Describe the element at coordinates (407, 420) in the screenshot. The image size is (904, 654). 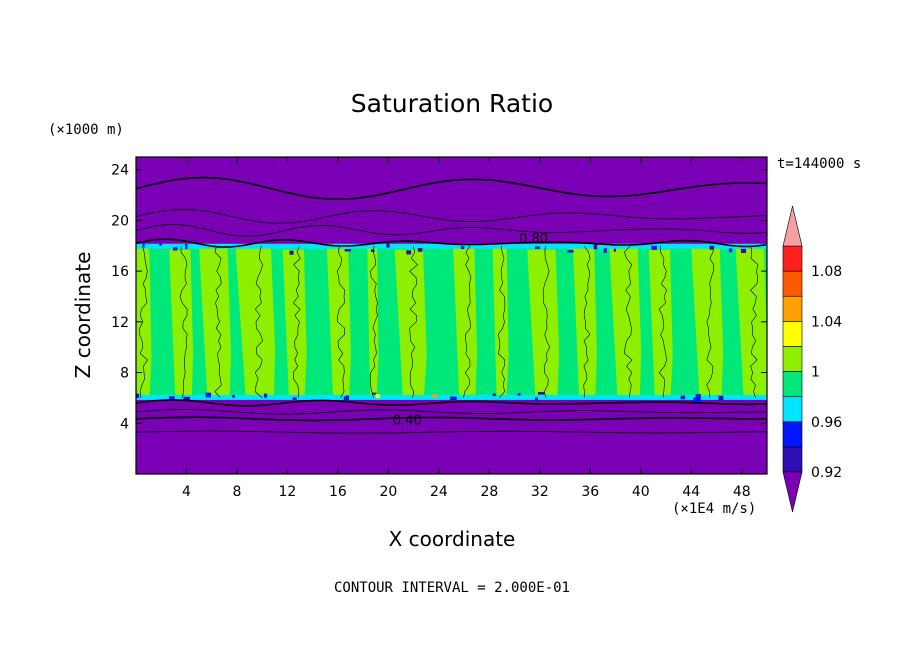
I see `contour-label: 0.40` at that location.